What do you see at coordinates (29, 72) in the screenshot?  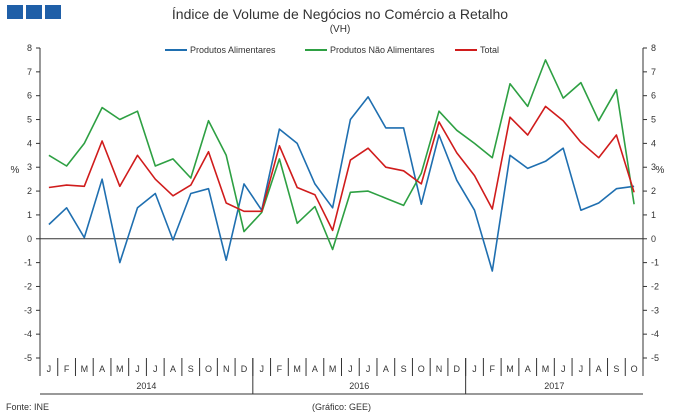 I see `y-tick-label-left: 7` at bounding box center [29, 72].